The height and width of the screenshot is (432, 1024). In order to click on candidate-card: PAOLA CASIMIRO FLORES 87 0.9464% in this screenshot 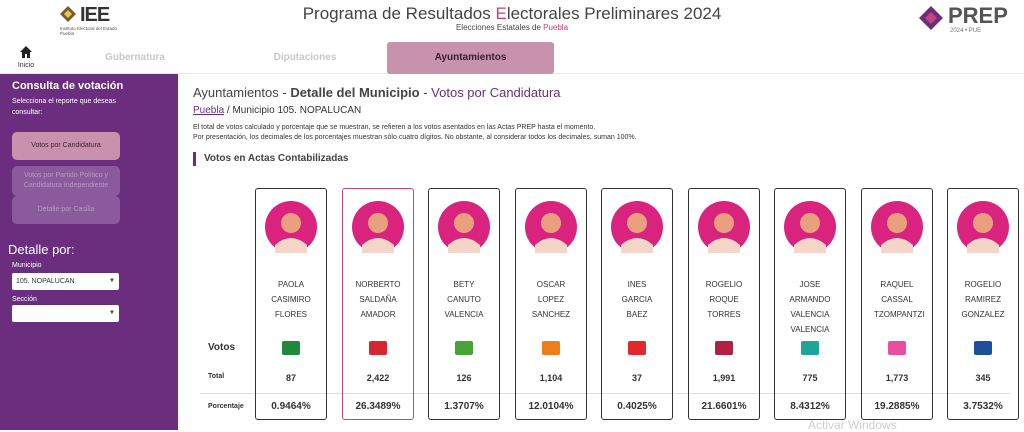, I will do `click(291, 304)`.